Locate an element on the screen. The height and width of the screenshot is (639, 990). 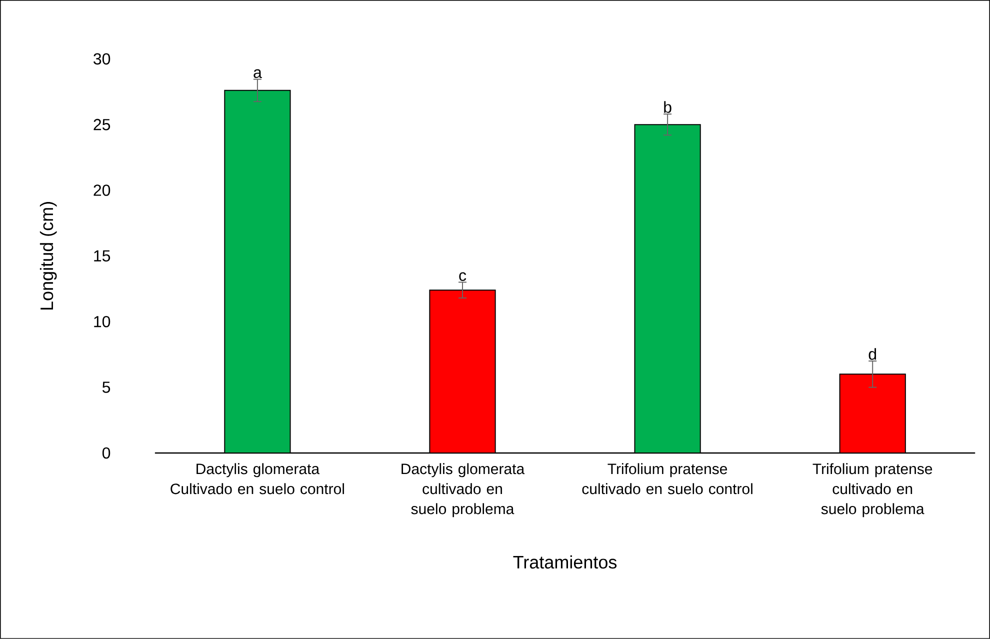
x-tick-label: Dactylis glomerata Cultivado en suelo control is located at coordinates (257, 478).